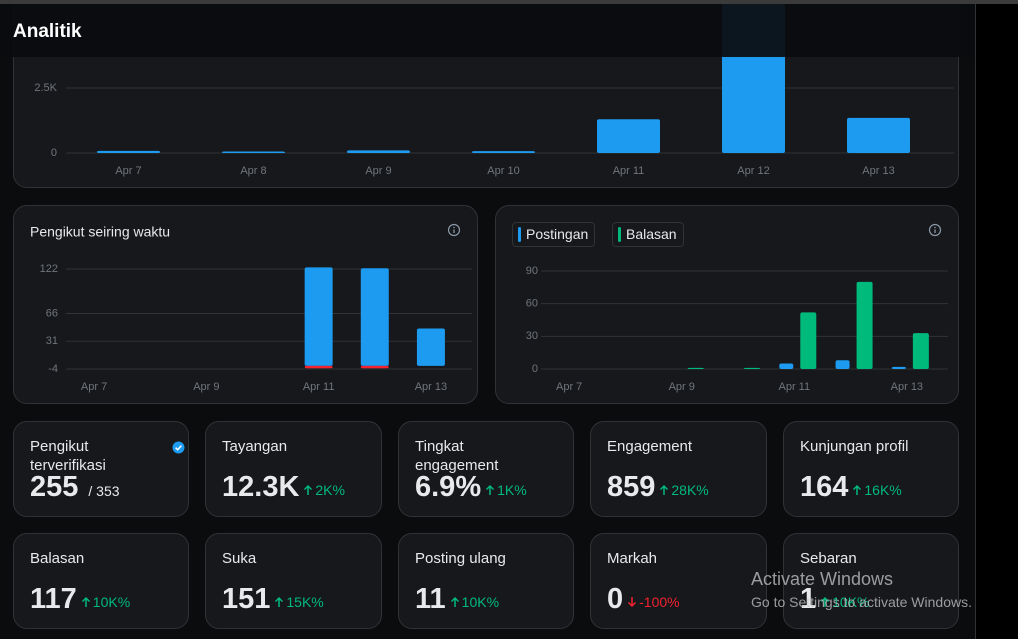 The width and height of the screenshot is (1018, 639). Describe the element at coordinates (293, 469) in the screenshot. I see `stat-card: Tayangan 12.3K 2K%` at that location.